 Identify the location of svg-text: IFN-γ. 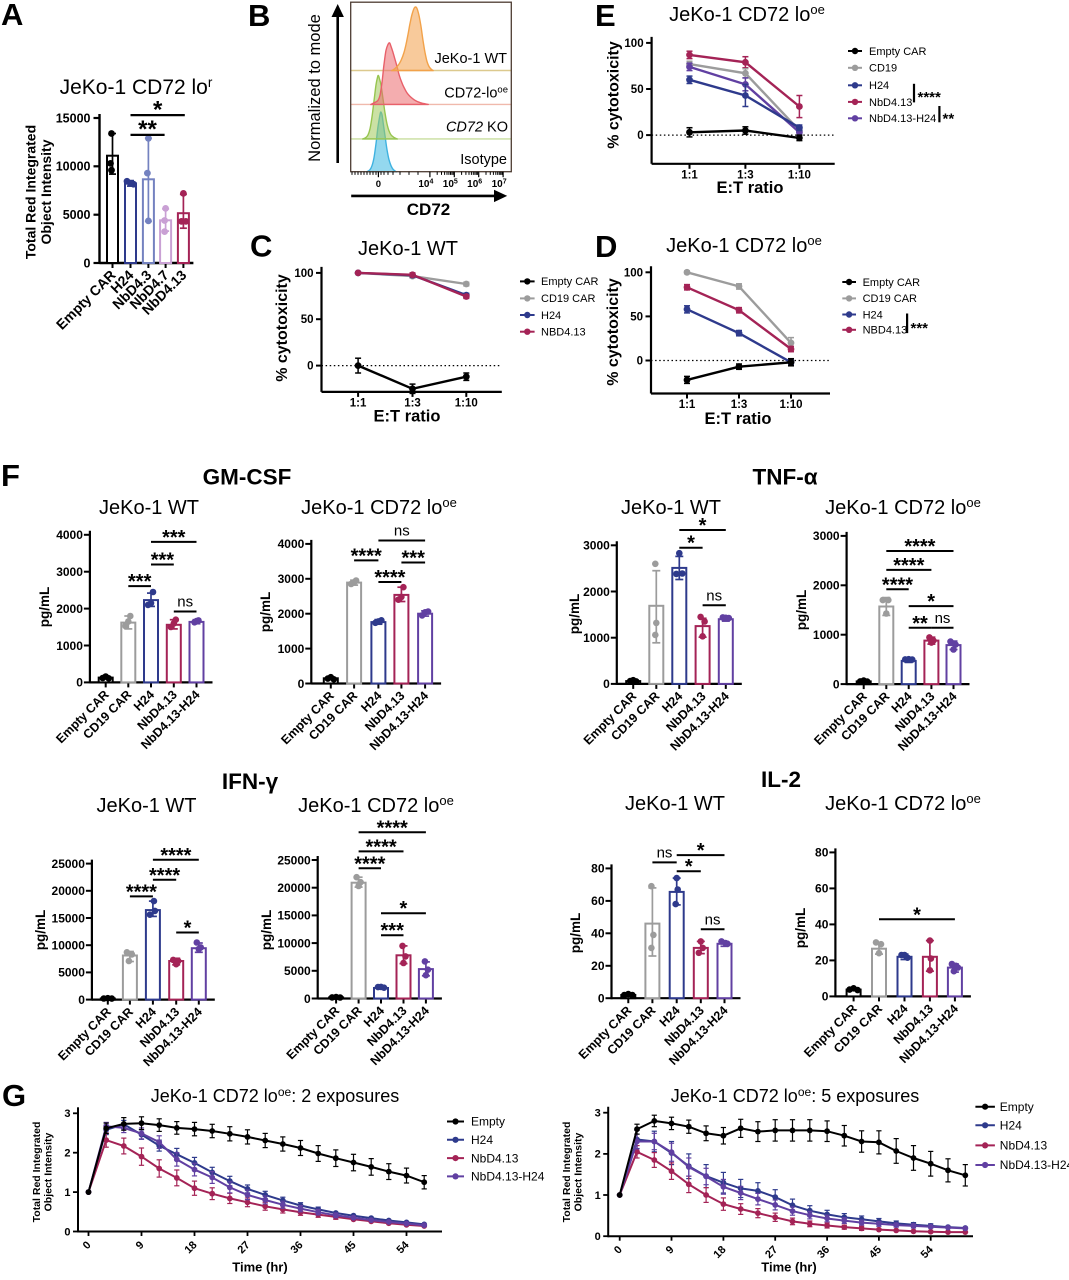
(250, 781).